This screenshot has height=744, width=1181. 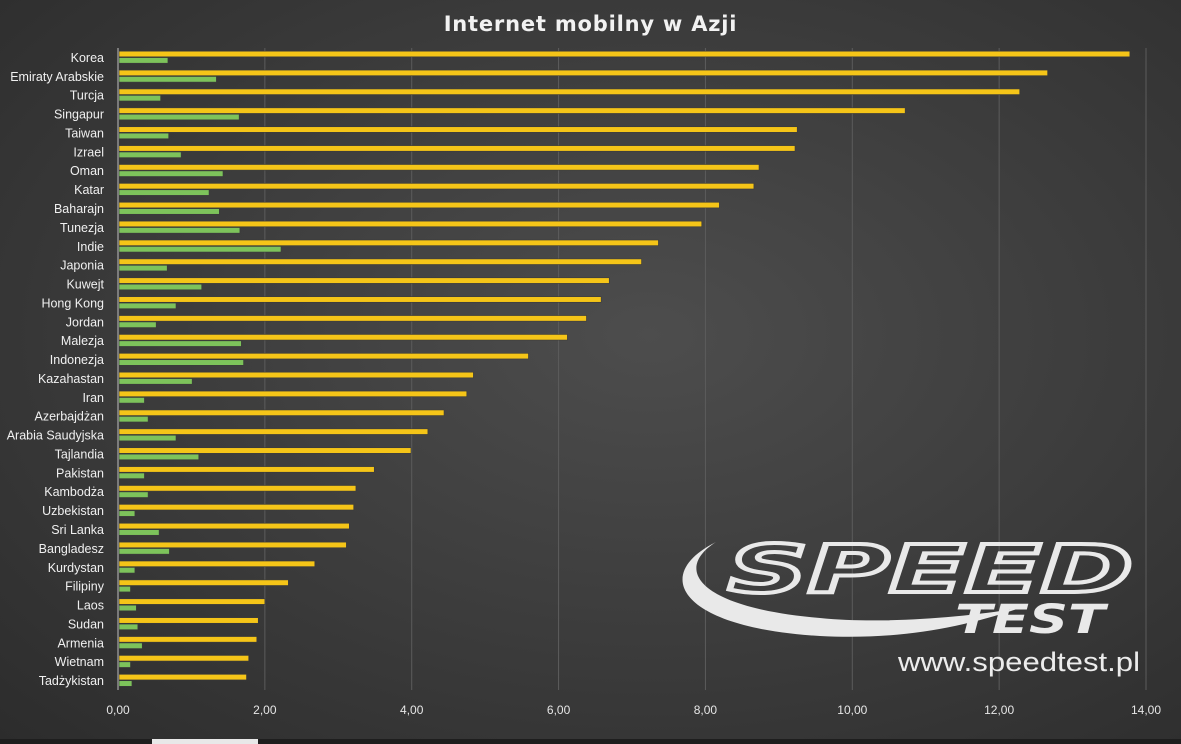 What do you see at coordinates (85, 587) in the screenshot?
I see `category-label: Filipiny` at bounding box center [85, 587].